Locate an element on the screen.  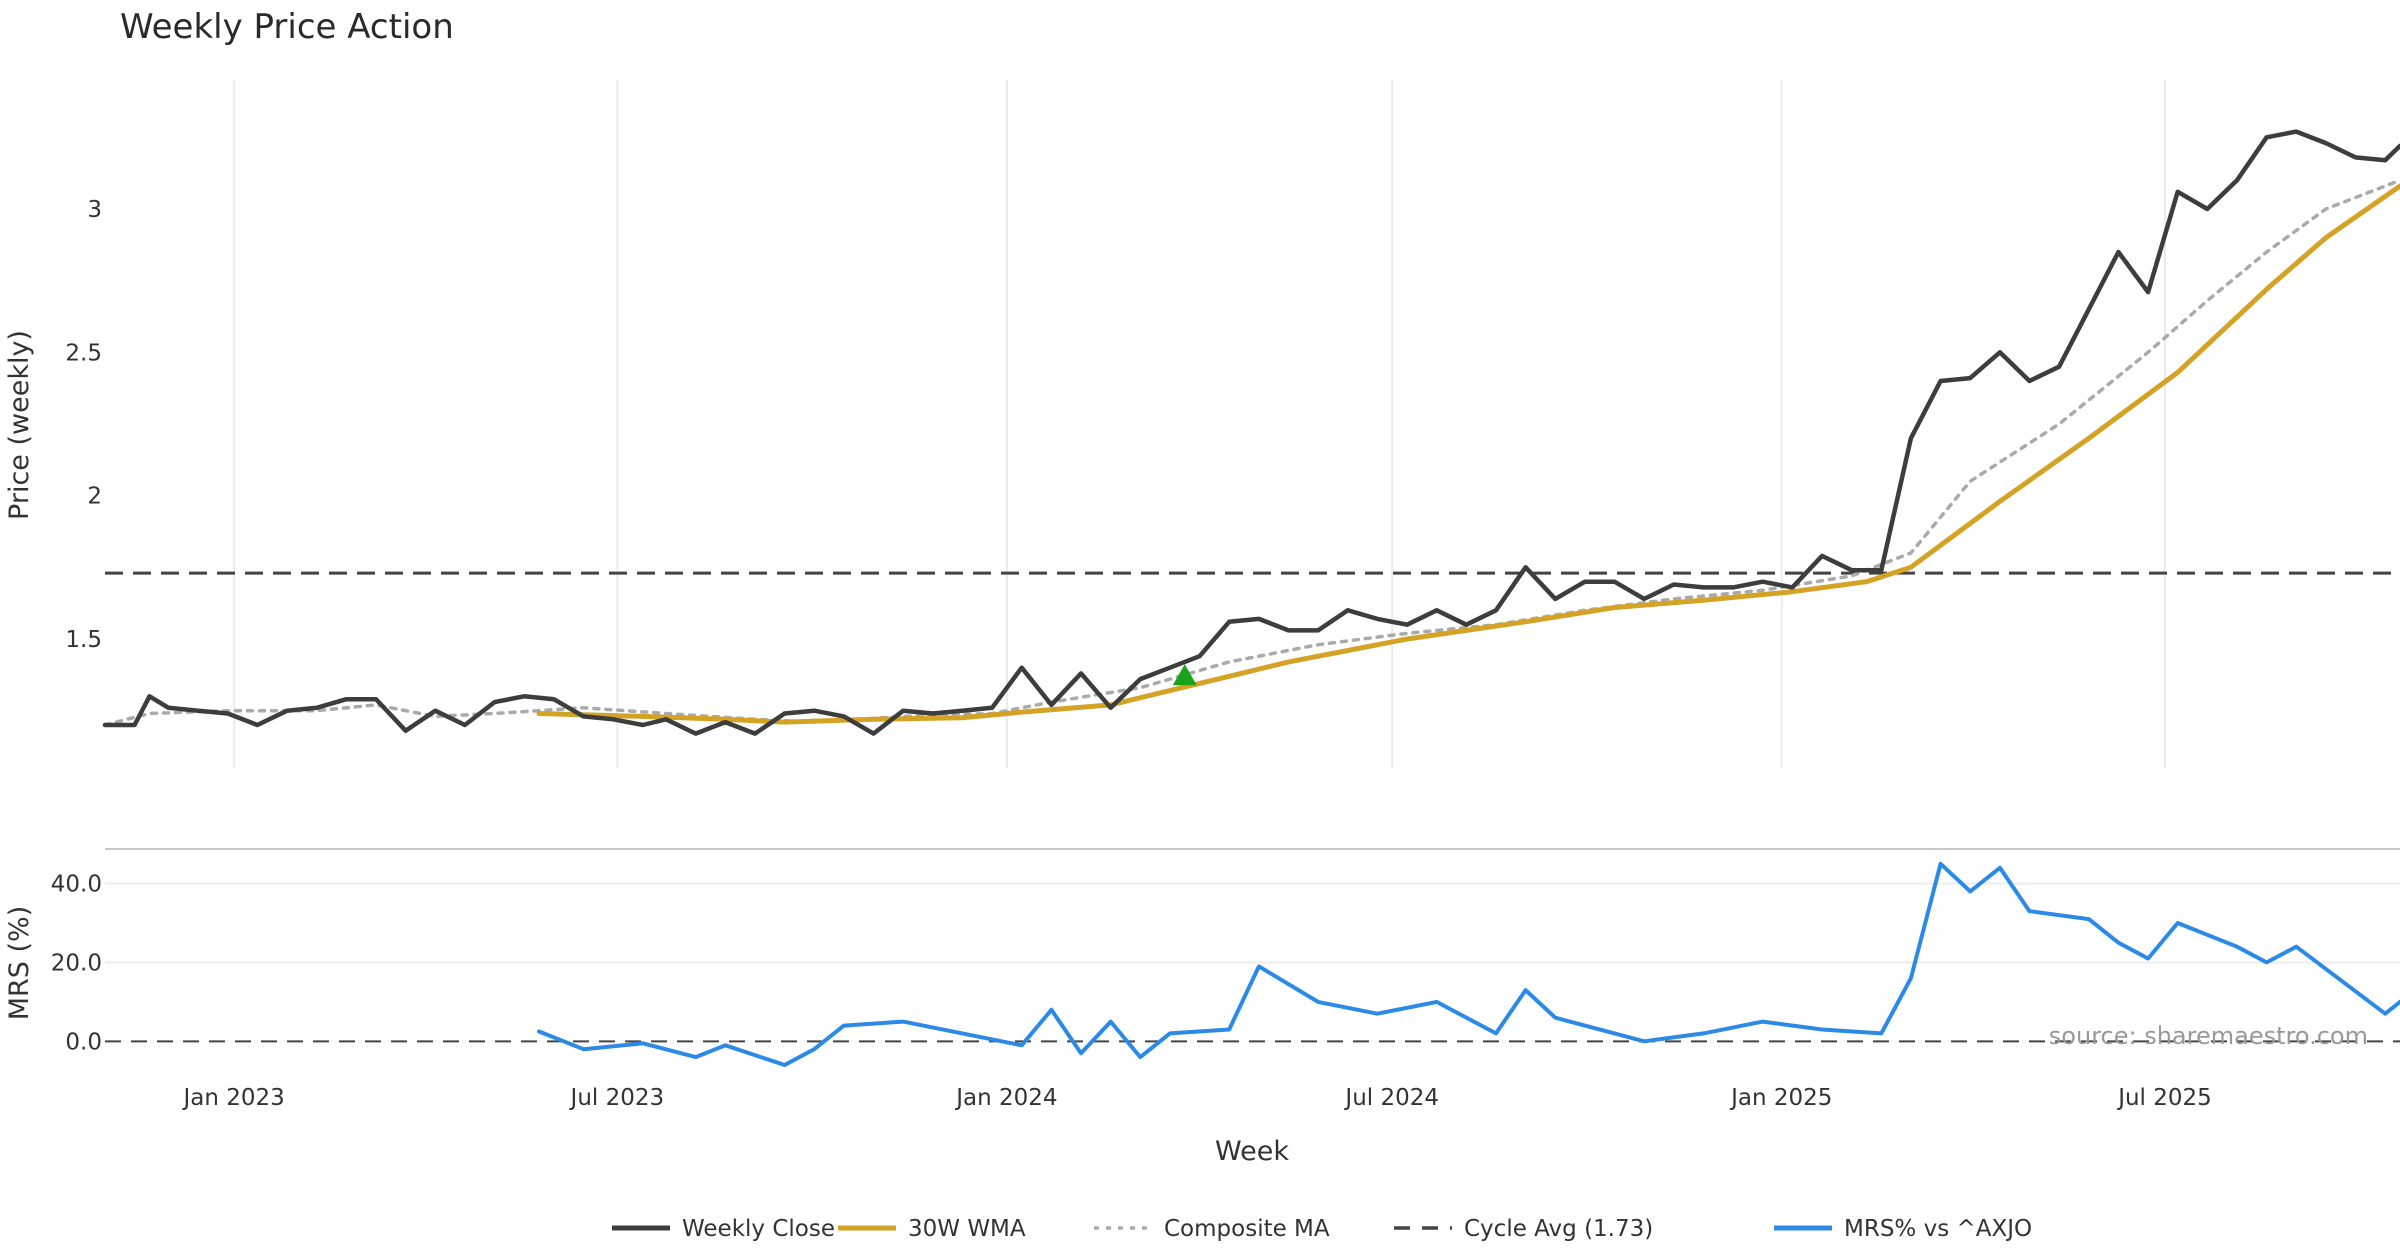
x-tick-label: Jan 2025 is located at coordinates (1780, 1098).